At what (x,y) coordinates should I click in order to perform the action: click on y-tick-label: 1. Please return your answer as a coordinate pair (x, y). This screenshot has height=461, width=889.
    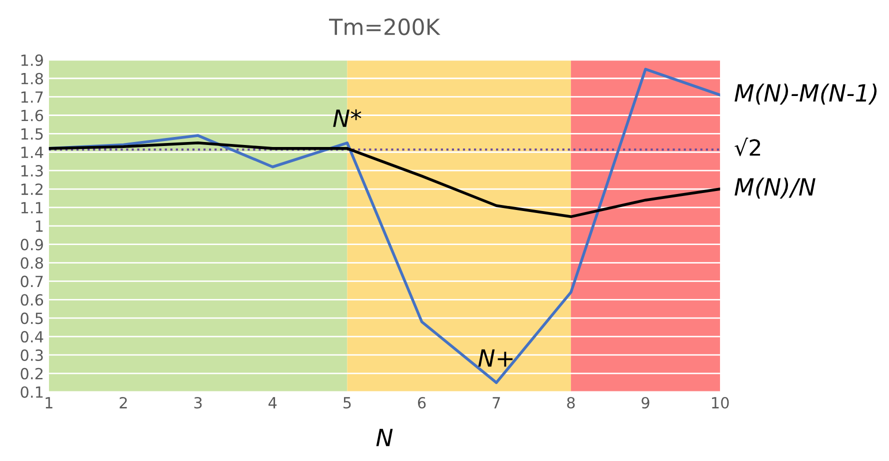
    Looking at the image, I should click on (39, 226).